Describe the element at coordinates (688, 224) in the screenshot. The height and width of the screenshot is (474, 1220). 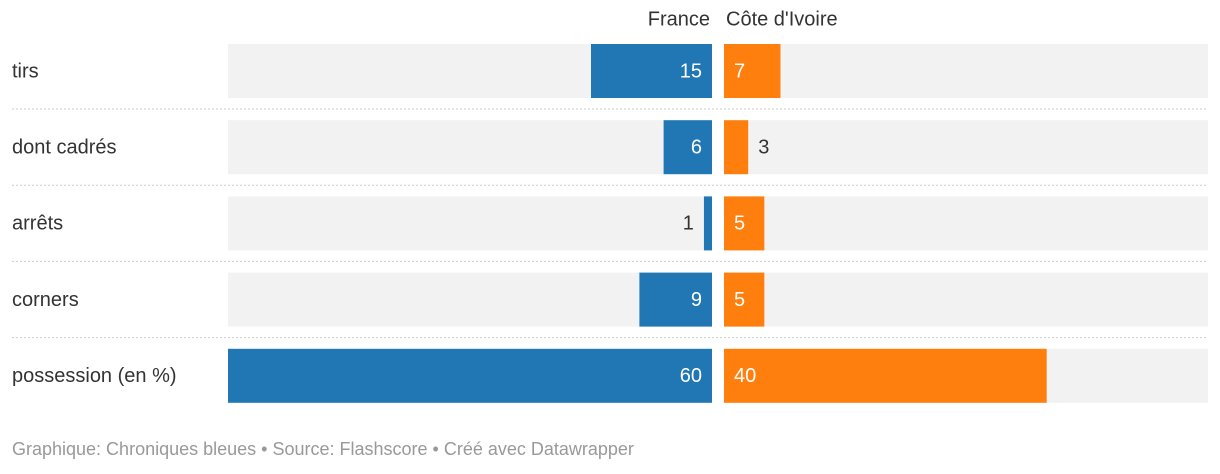
I see `value-label: 1` at that location.